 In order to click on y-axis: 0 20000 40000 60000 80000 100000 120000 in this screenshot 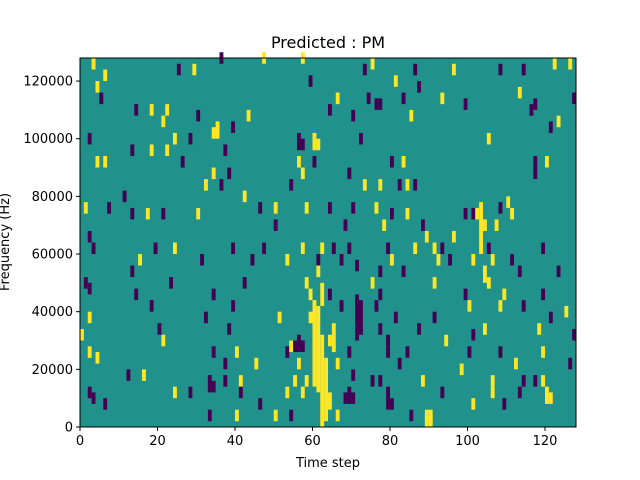, I will do `click(51, 255)`.